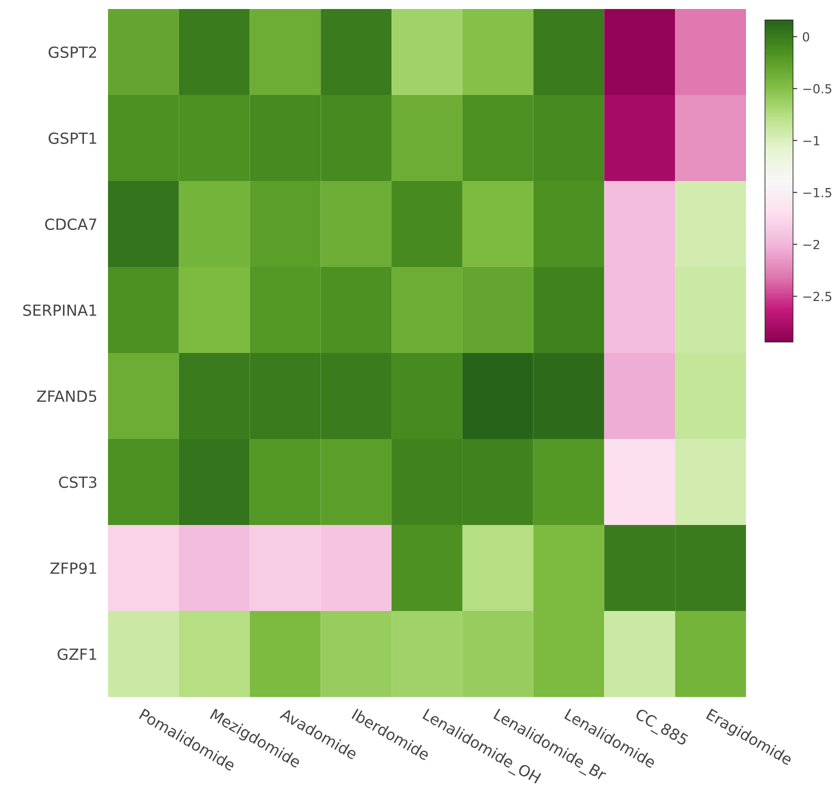  Describe the element at coordinates (806, 37) in the screenshot. I see `color-bar-label: 0` at that location.